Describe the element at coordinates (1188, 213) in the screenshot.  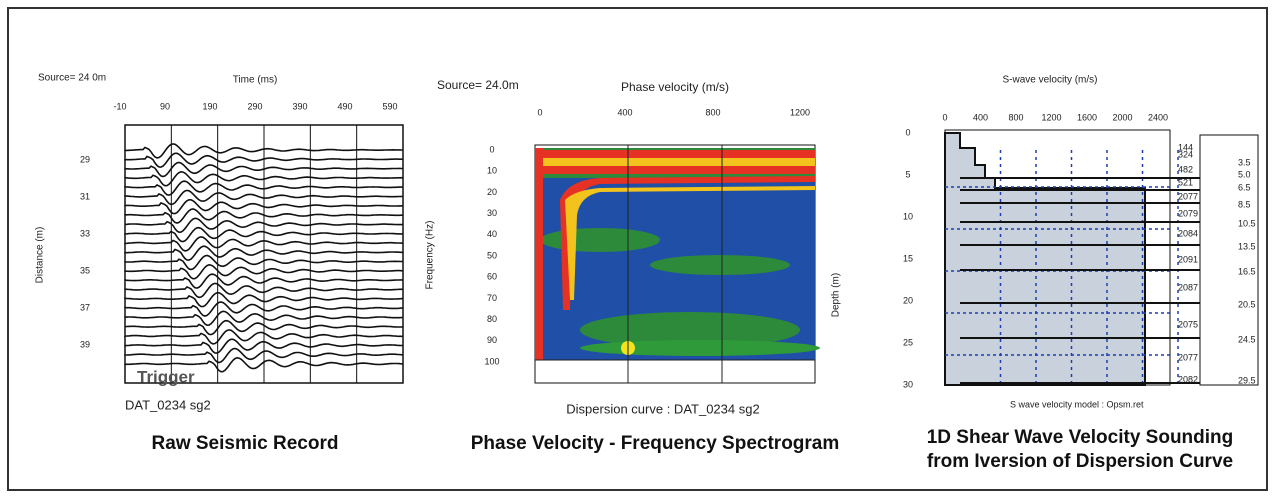
I see `layer-velocity: 2079` at that location.